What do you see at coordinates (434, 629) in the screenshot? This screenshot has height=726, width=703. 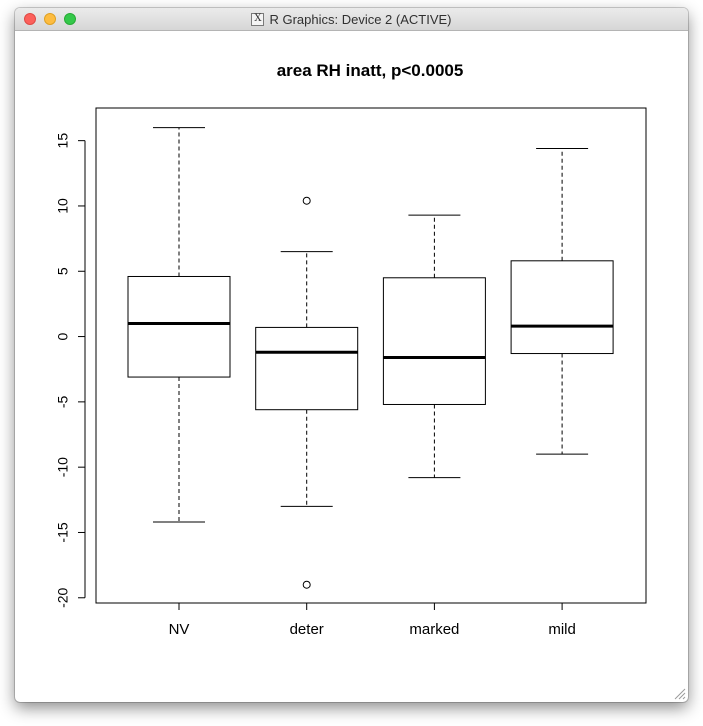 I see `x-tick-label: marked` at bounding box center [434, 629].